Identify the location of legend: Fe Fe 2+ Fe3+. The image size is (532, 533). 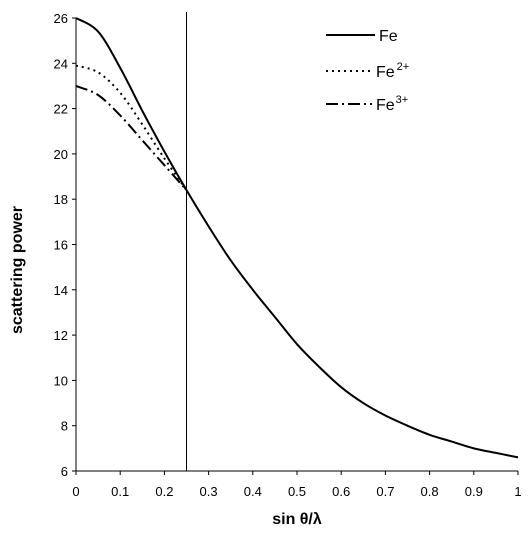
(367, 71).